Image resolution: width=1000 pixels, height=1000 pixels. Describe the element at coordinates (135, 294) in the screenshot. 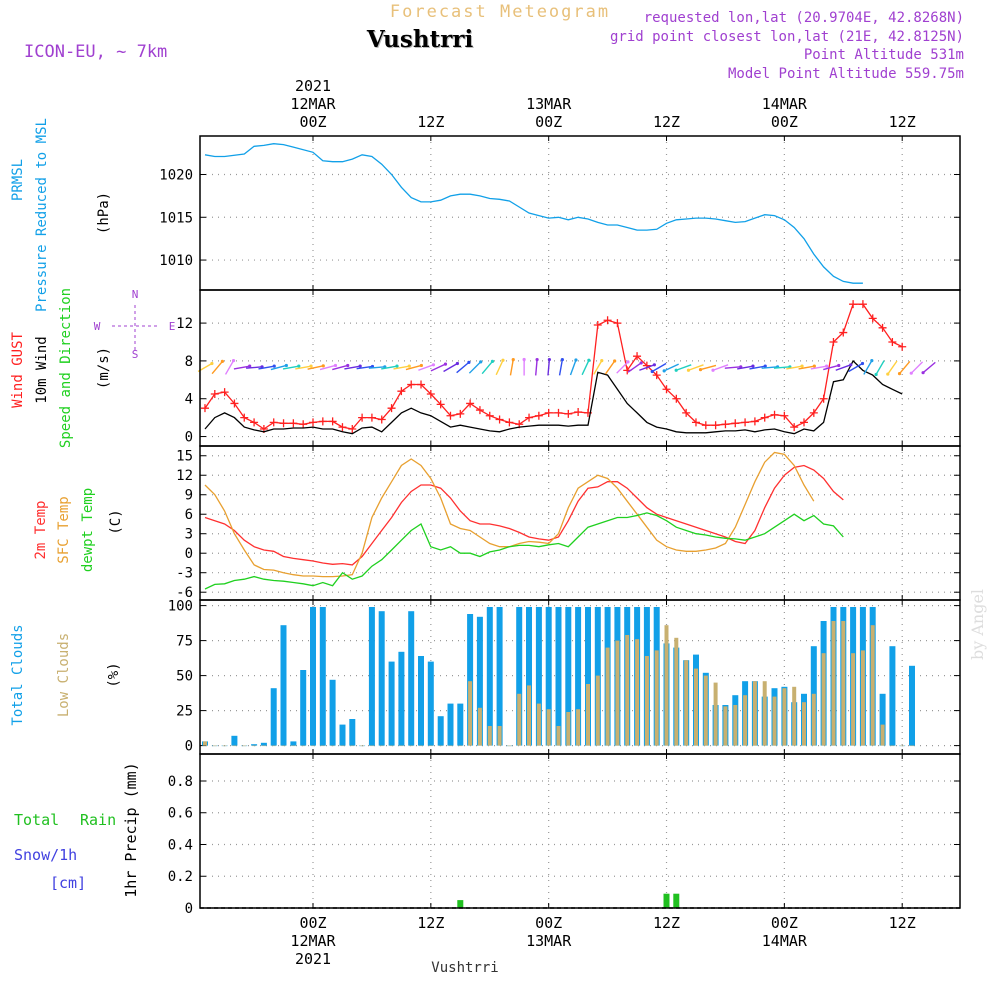

I see `compass-north: N` at that location.